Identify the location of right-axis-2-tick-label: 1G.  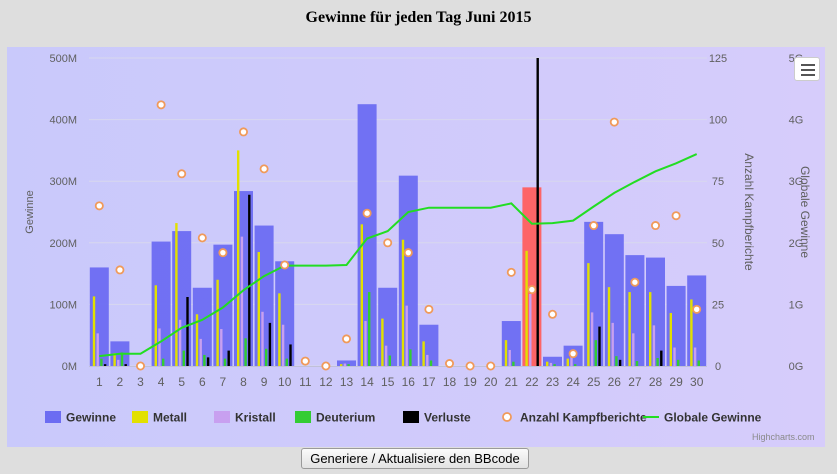
(796, 305).